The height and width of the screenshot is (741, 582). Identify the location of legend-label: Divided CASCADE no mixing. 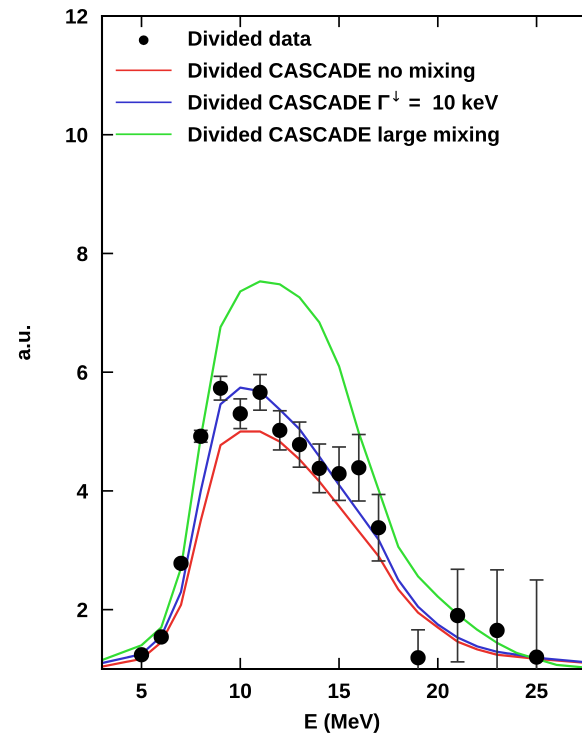
(331, 72).